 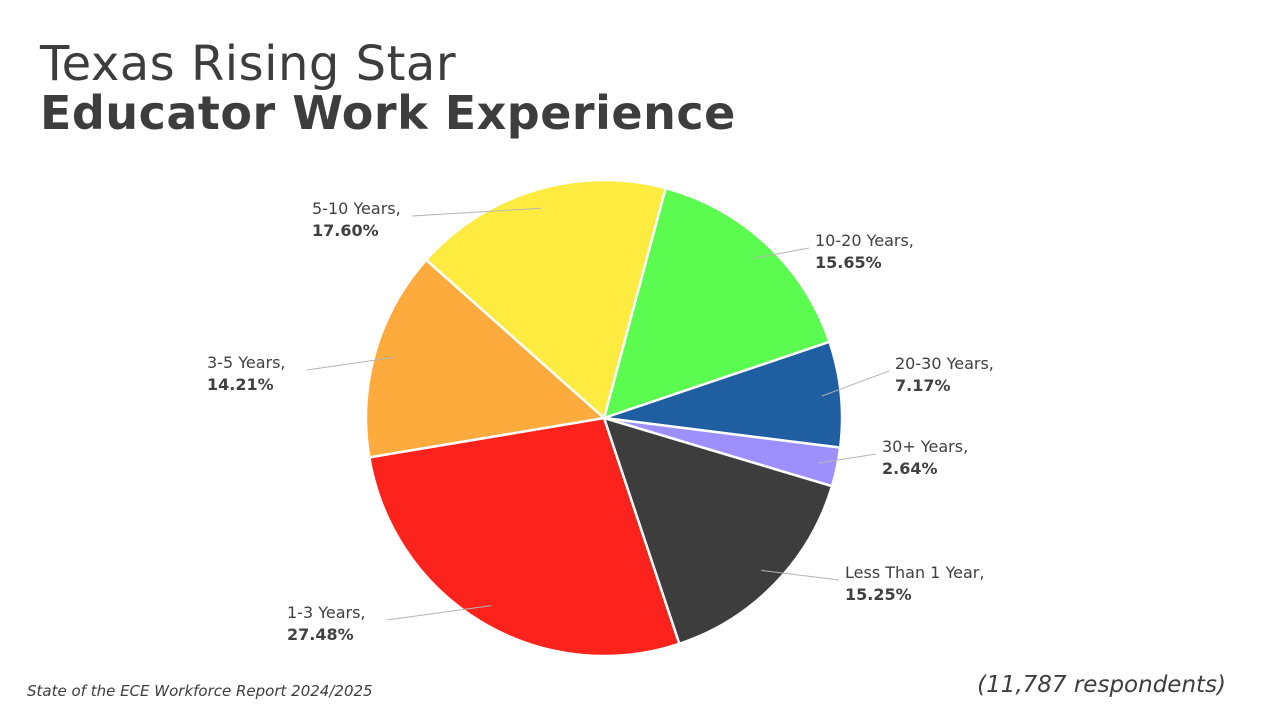 What do you see at coordinates (864, 240) in the screenshot?
I see `slice-category-label: 10-20 Years,` at bounding box center [864, 240].